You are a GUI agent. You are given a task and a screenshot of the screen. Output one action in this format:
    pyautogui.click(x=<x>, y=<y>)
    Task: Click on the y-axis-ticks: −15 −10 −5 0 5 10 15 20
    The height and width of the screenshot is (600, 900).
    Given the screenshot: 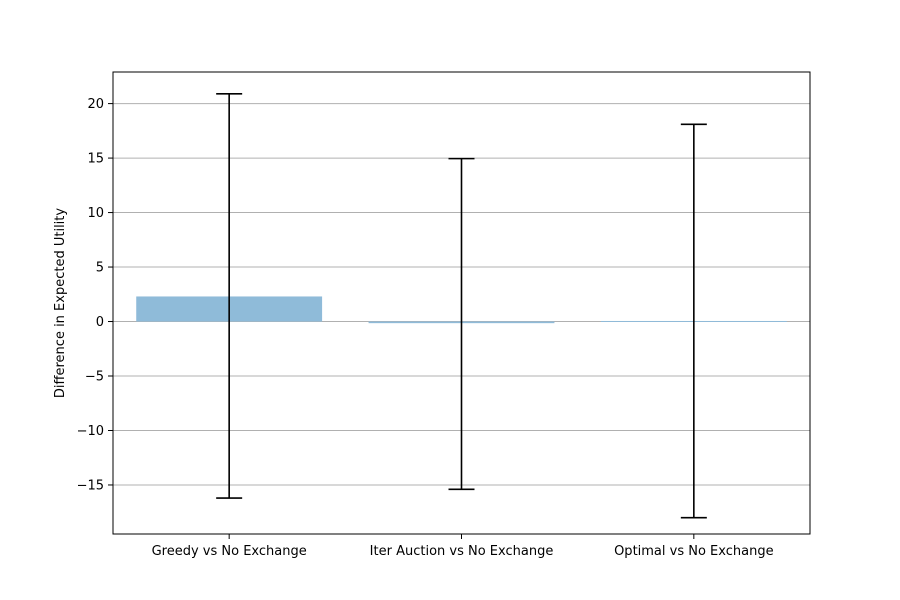 What is the action you would take?
    pyautogui.click(x=95, y=295)
    